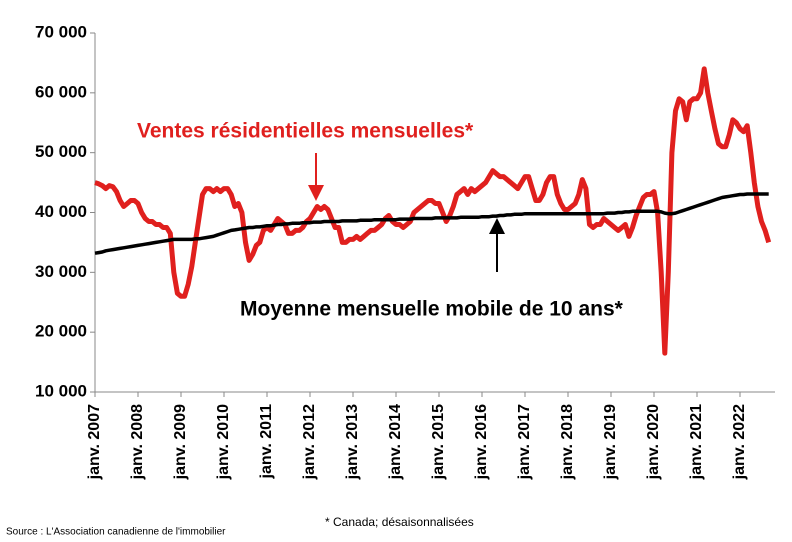  Describe the element at coordinates (567, 442) in the screenshot. I see `x-tick-label: janv. 2018` at that location.